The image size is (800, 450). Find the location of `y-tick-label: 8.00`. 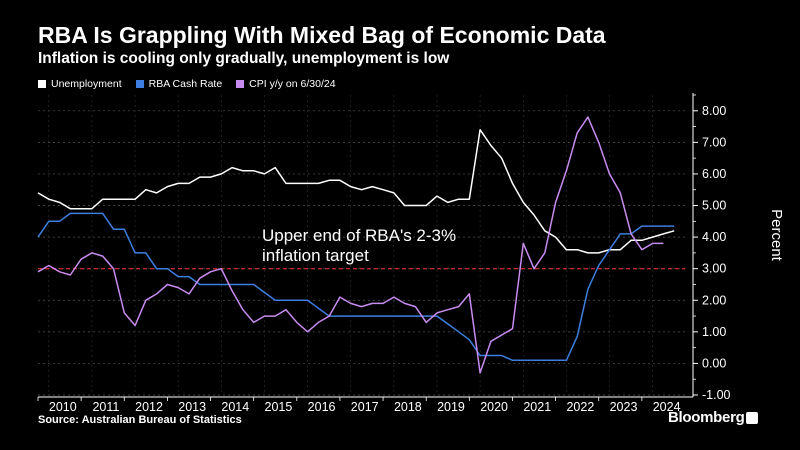

y-tick-label: 8.00 is located at coordinates (714, 111).